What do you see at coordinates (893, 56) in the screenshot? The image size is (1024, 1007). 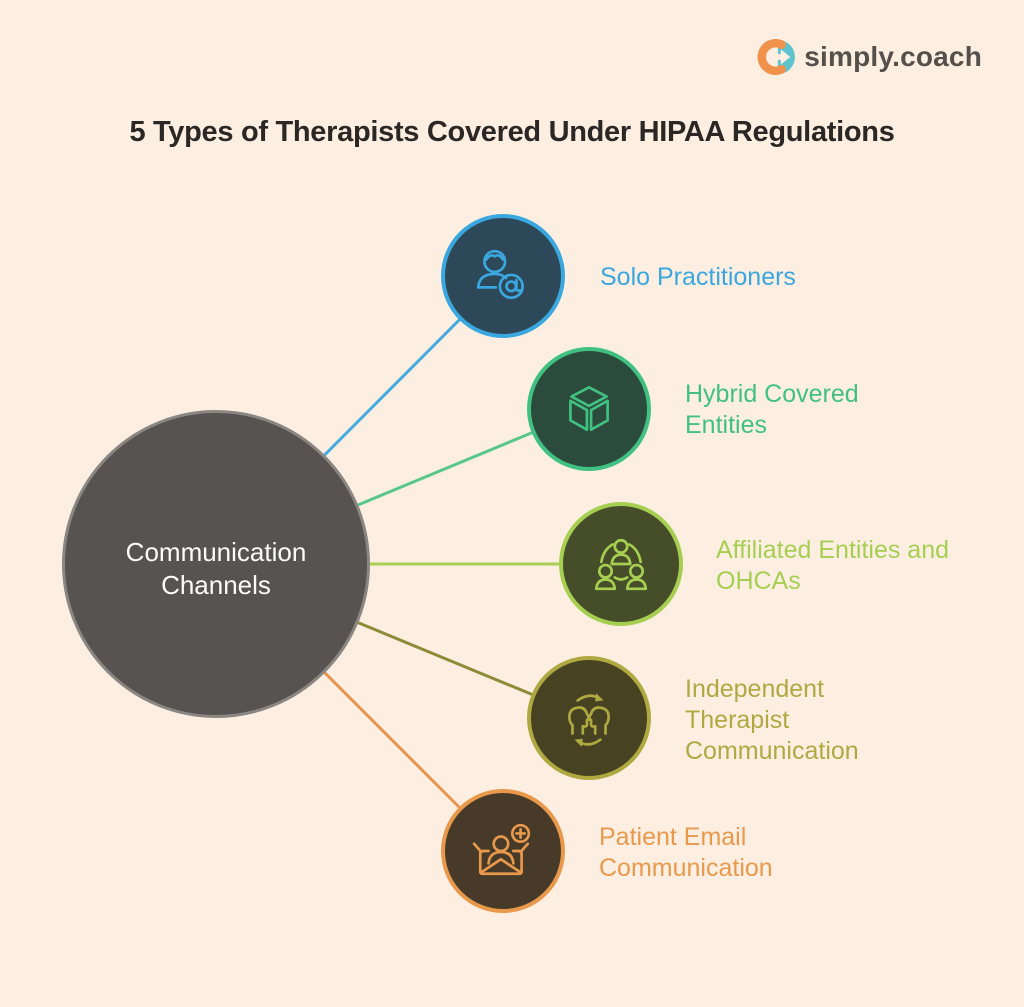 I see `brand-logo-text: simply.coach` at bounding box center [893, 56].